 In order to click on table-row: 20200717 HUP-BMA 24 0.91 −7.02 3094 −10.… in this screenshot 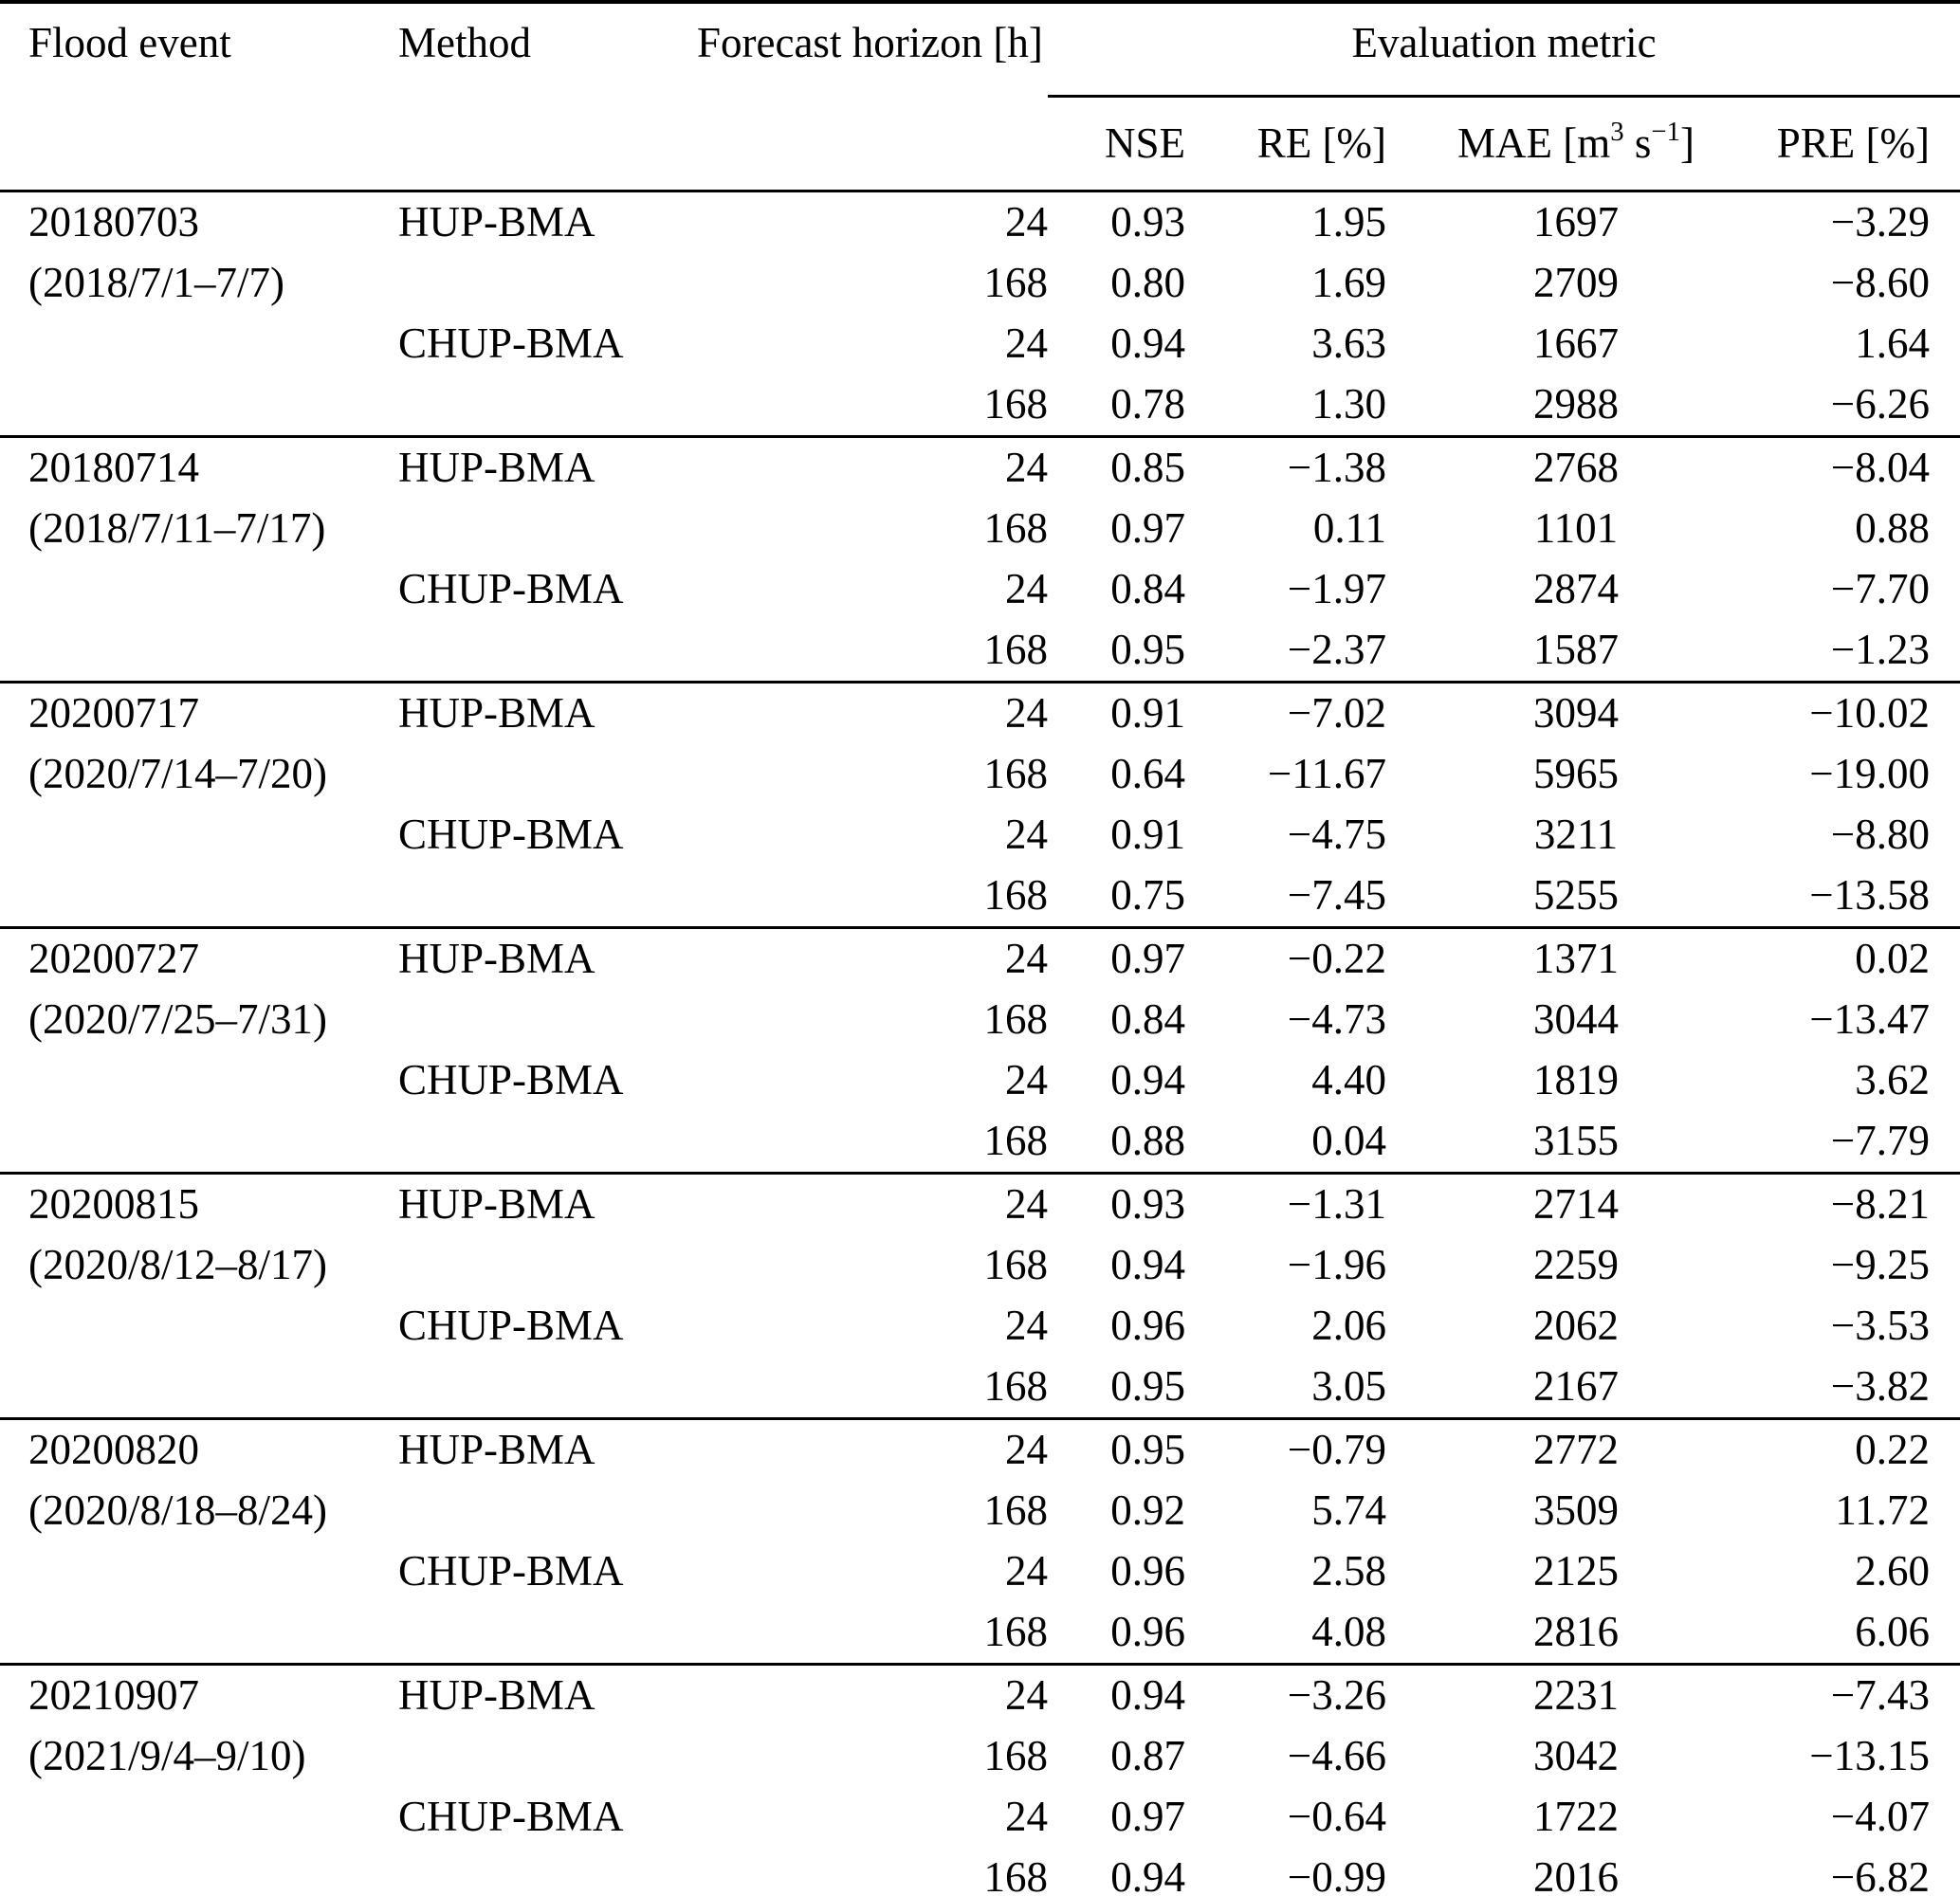, I will do `click(980, 712)`.